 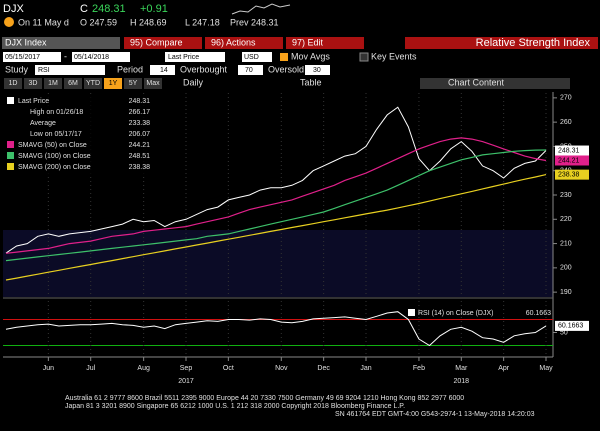 What do you see at coordinates (310, 56) in the screenshot?
I see `mov-avgs: Mov Avgs` at bounding box center [310, 56].